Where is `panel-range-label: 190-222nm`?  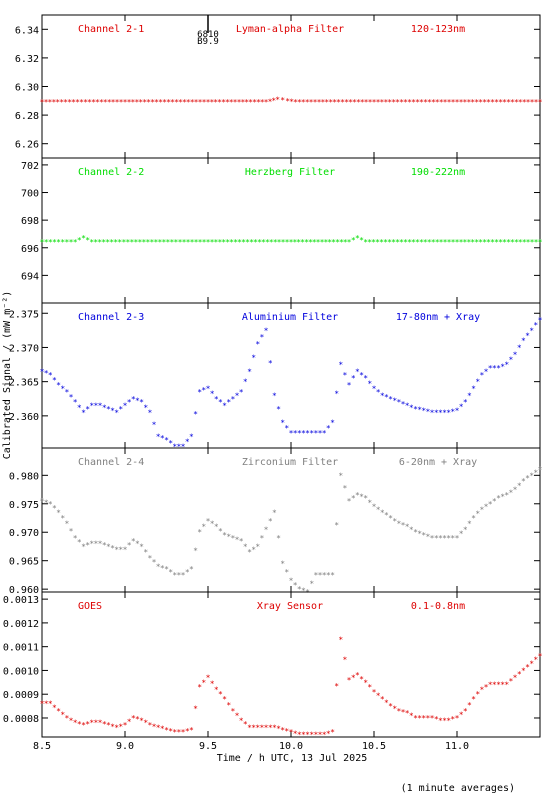 panel-range-label: 190-222nm is located at coordinates (438, 172).